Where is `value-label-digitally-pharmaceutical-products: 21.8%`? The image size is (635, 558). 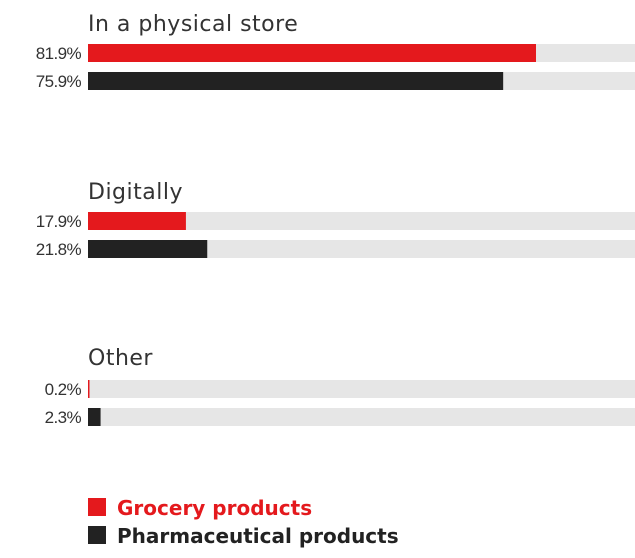
value-label-digitally-pharmaceutical-products: 21.8% is located at coordinates (59, 249).